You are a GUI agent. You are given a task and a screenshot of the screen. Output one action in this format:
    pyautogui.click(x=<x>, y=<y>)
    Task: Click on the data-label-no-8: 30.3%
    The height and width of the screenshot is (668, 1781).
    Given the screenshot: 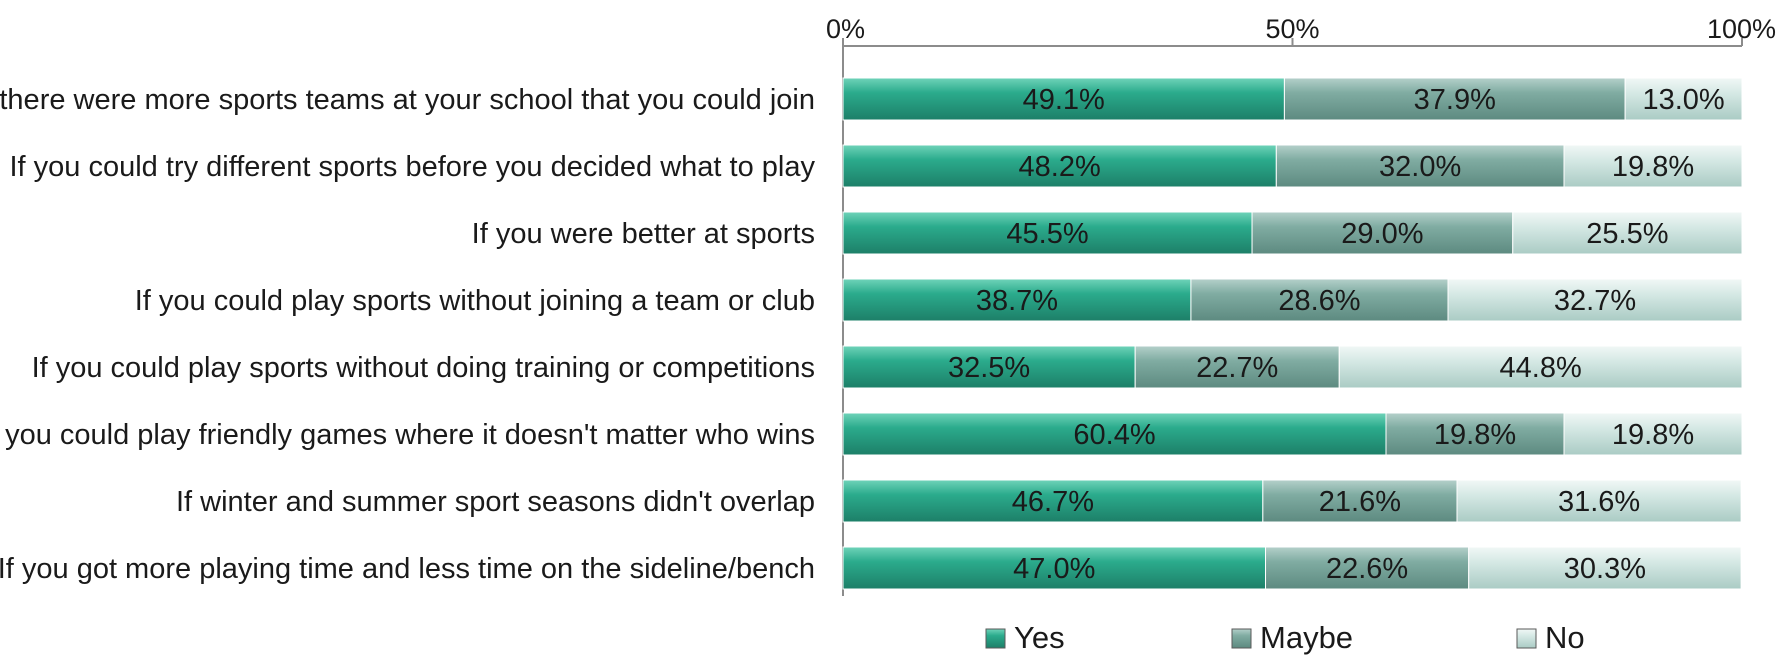 What is the action you would take?
    pyautogui.click(x=1605, y=569)
    